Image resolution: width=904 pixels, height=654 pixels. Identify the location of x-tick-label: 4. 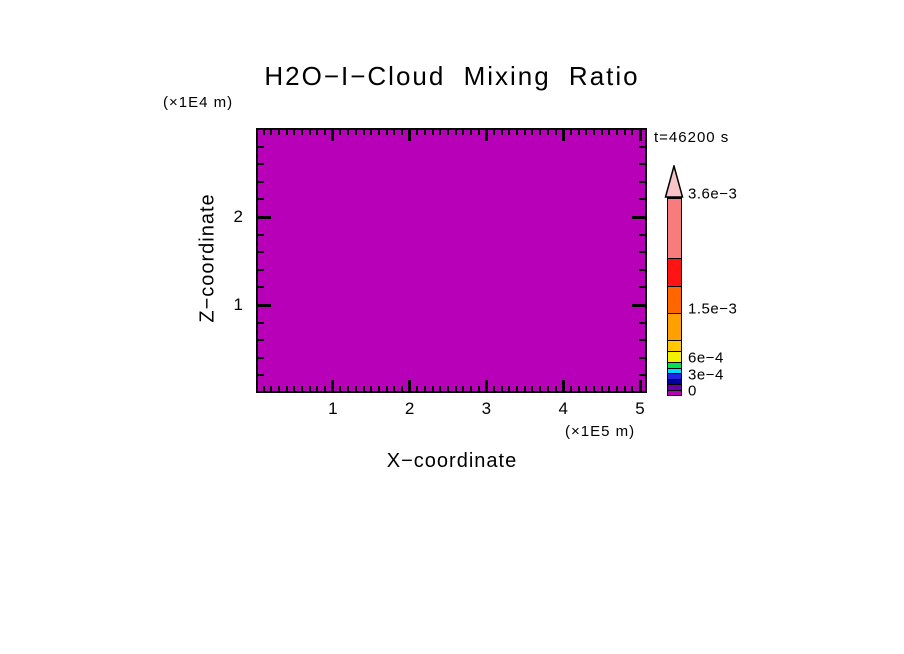
(563, 408).